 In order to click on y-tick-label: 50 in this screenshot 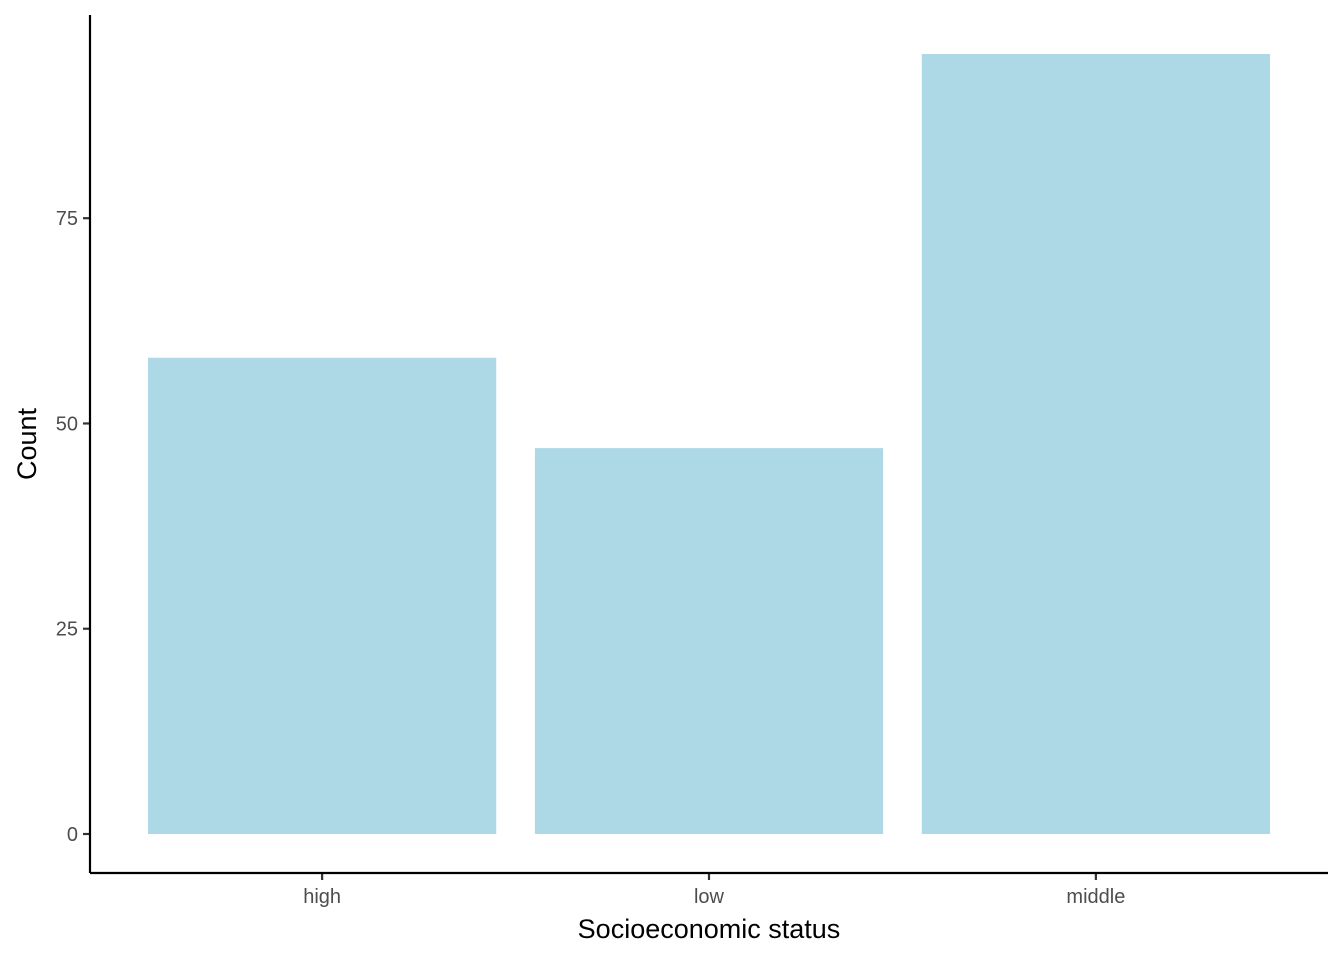, I will do `click(67, 424)`.